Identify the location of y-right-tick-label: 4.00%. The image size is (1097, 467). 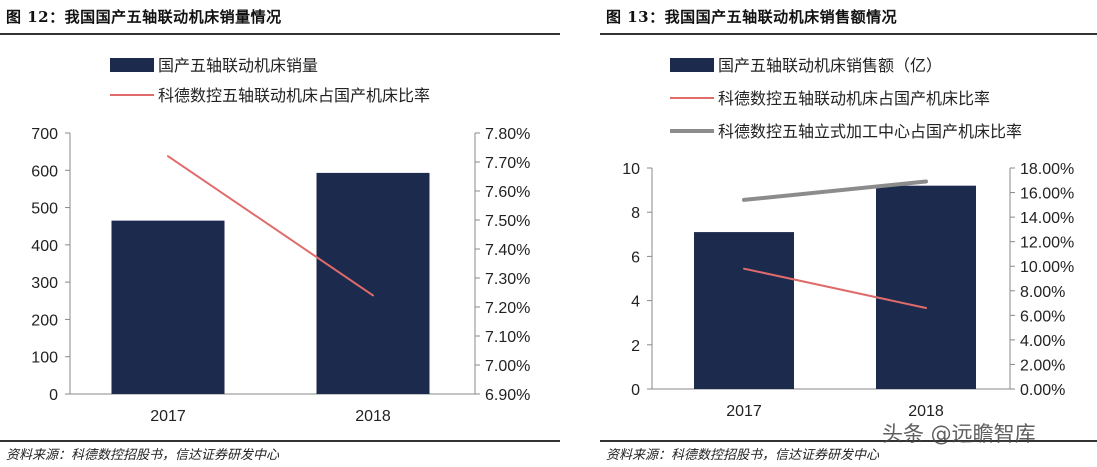
(1042, 341).